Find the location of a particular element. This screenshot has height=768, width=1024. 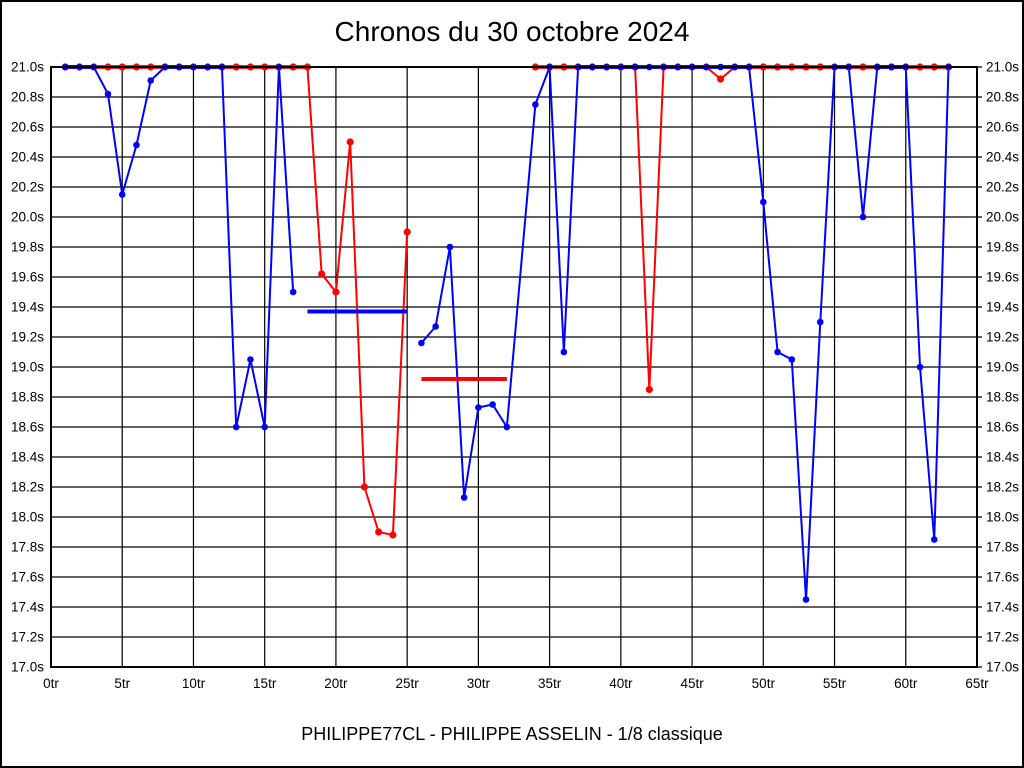

y-axis-label-left: 18.0s is located at coordinates (27, 517).